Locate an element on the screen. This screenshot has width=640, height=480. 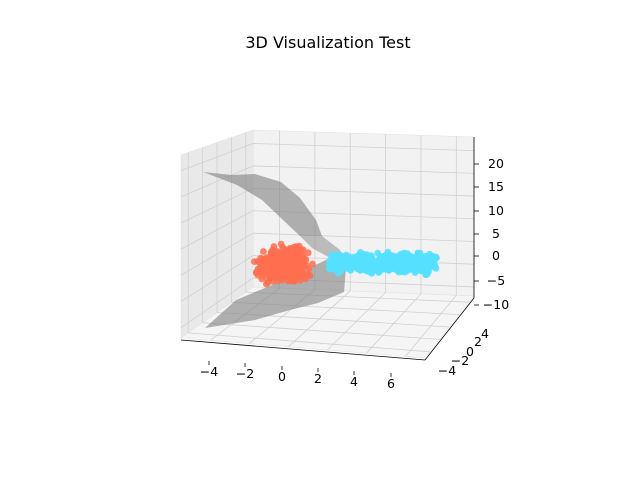
x-tick-label: 2 is located at coordinates (318, 378).